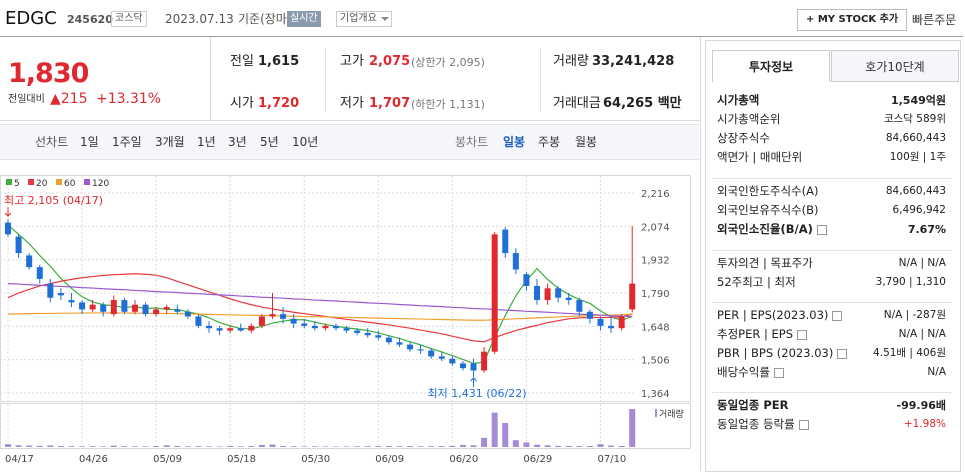 This screenshot has width=965, height=472. What do you see at coordinates (743, 138) in the screenshot?
I see `side-label: 상장주식수` at bounding box center [743, 138].